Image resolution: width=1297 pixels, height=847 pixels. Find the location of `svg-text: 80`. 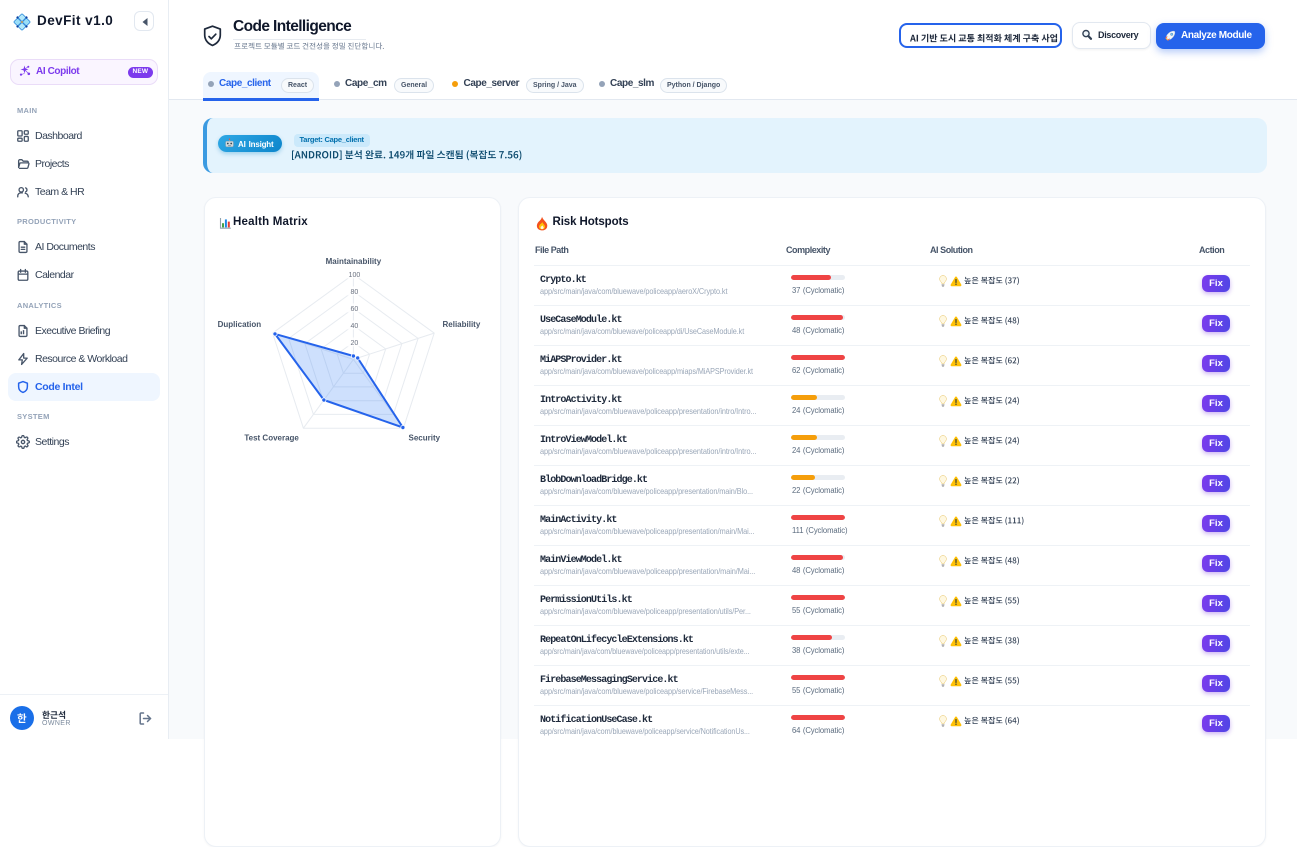

svg-text: 80 is located at coordinates (355, 292).